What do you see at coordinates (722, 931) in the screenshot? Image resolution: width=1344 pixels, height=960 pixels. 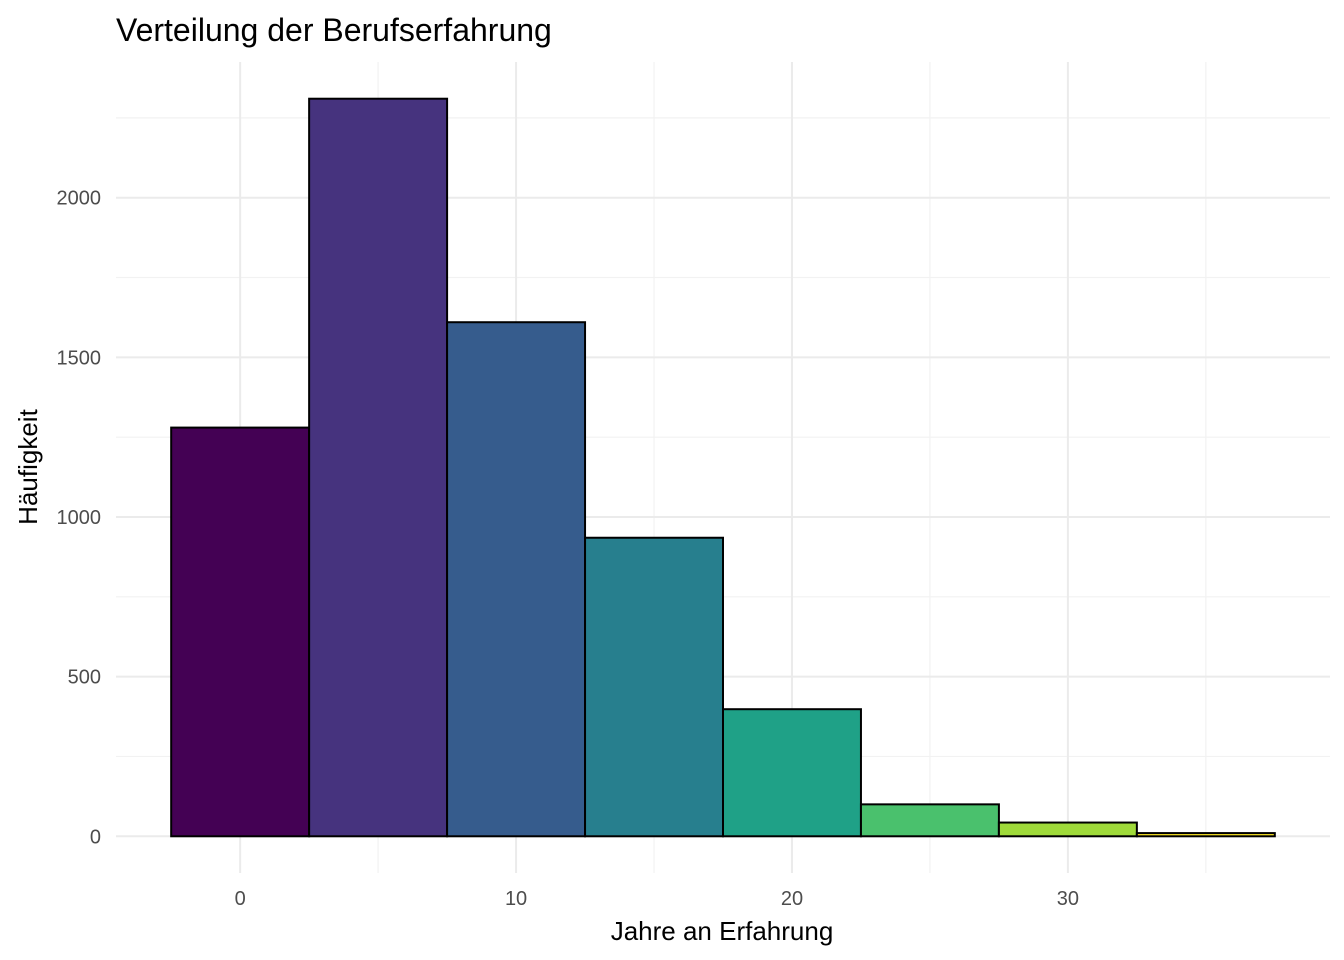 I see `x-axis-label: Jahre an Erfahrung` at bounding box center [722, 931].